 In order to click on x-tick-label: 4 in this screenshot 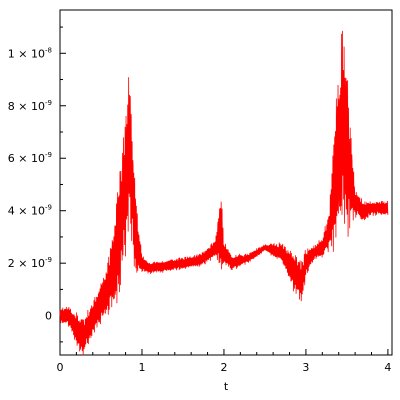, I will do `click(387, 367)`.